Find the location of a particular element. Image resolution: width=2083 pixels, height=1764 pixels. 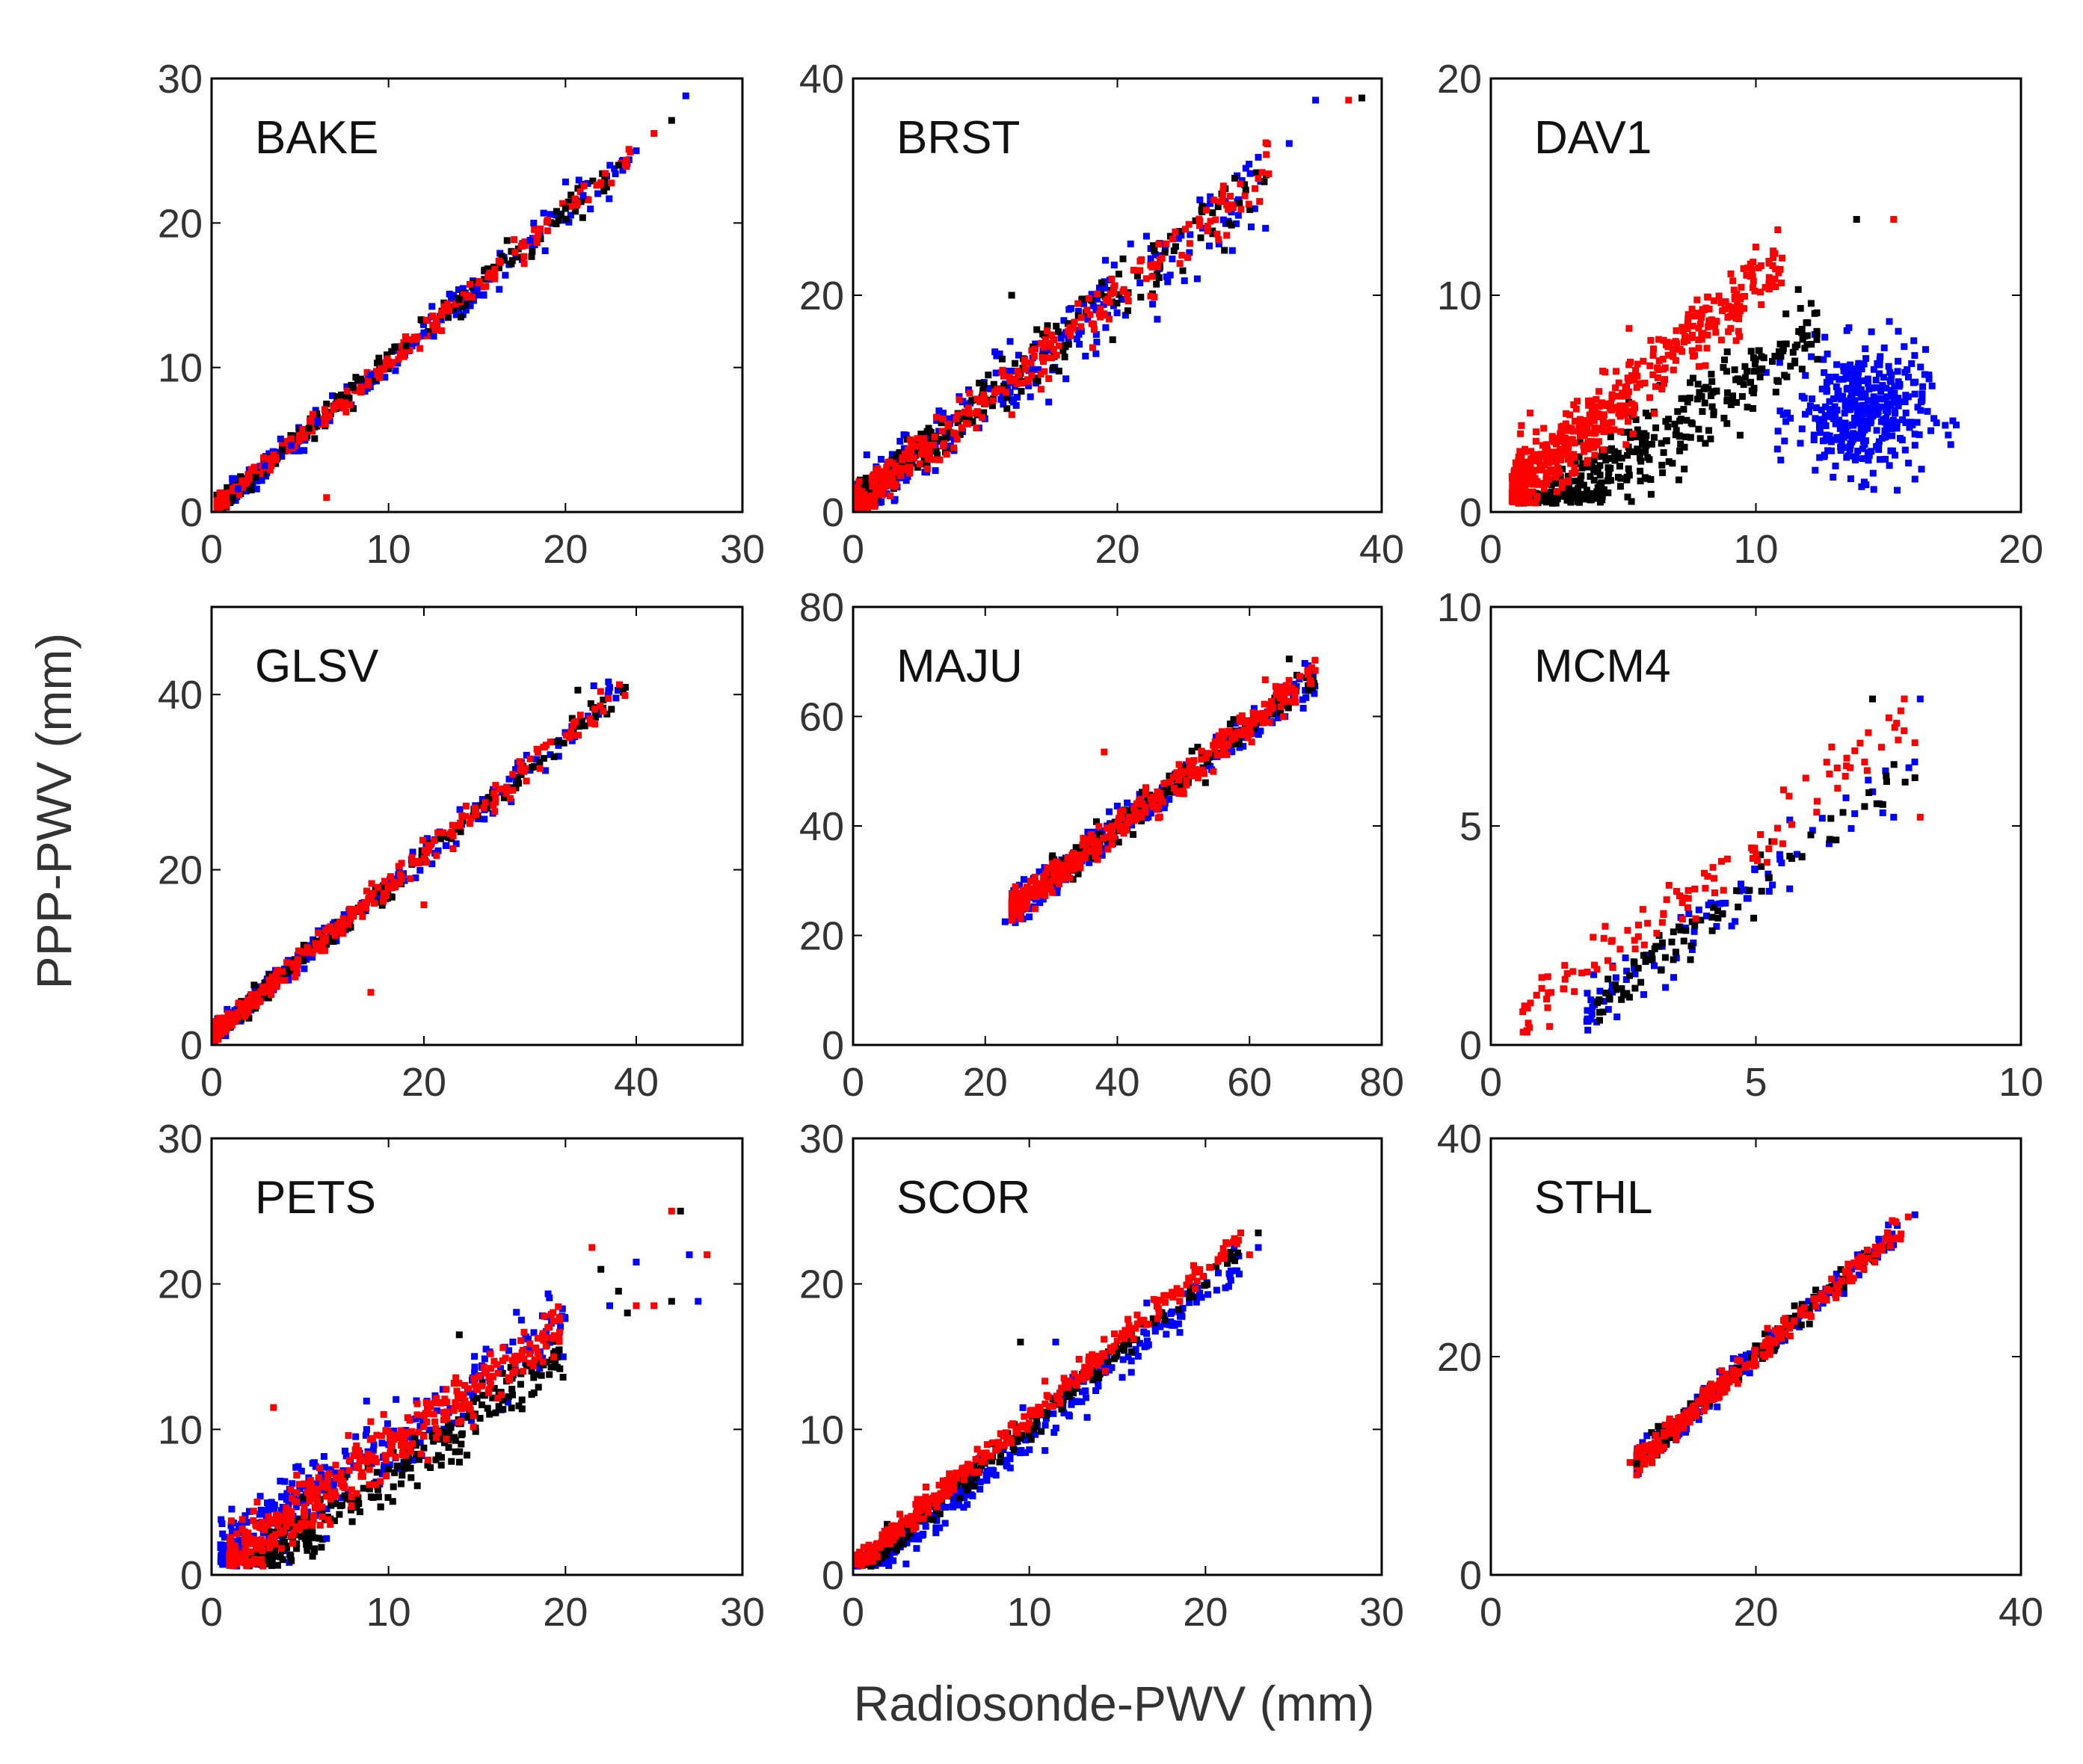

y-tick-label: 10 is located at coordinates (1460, 296).